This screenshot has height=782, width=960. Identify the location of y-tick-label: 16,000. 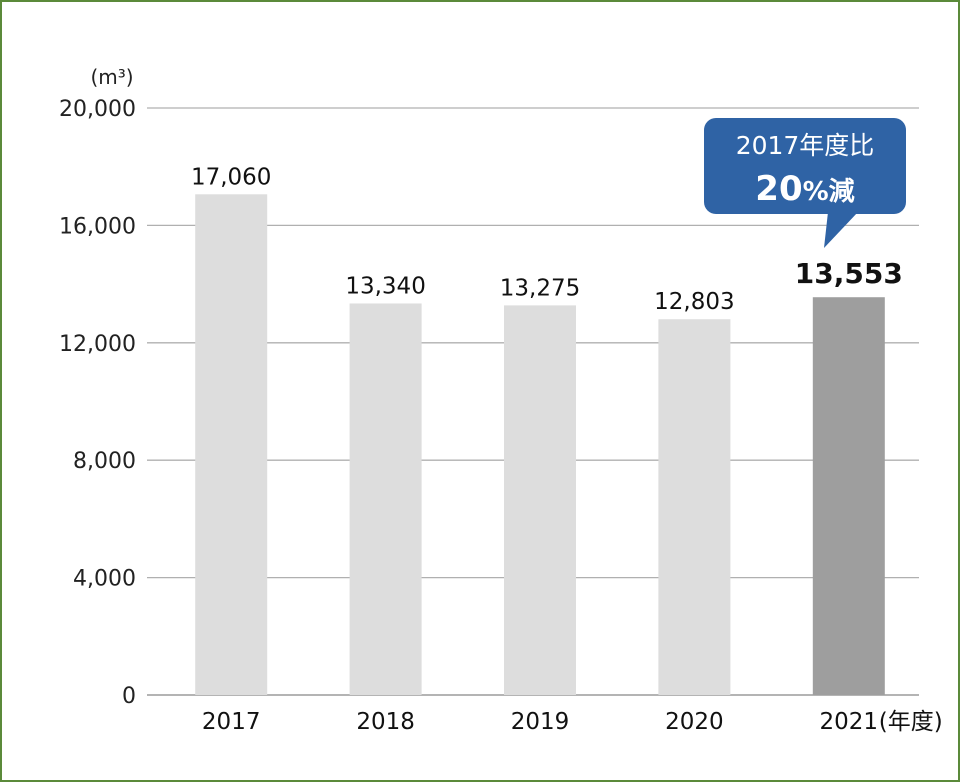
(97, 226).